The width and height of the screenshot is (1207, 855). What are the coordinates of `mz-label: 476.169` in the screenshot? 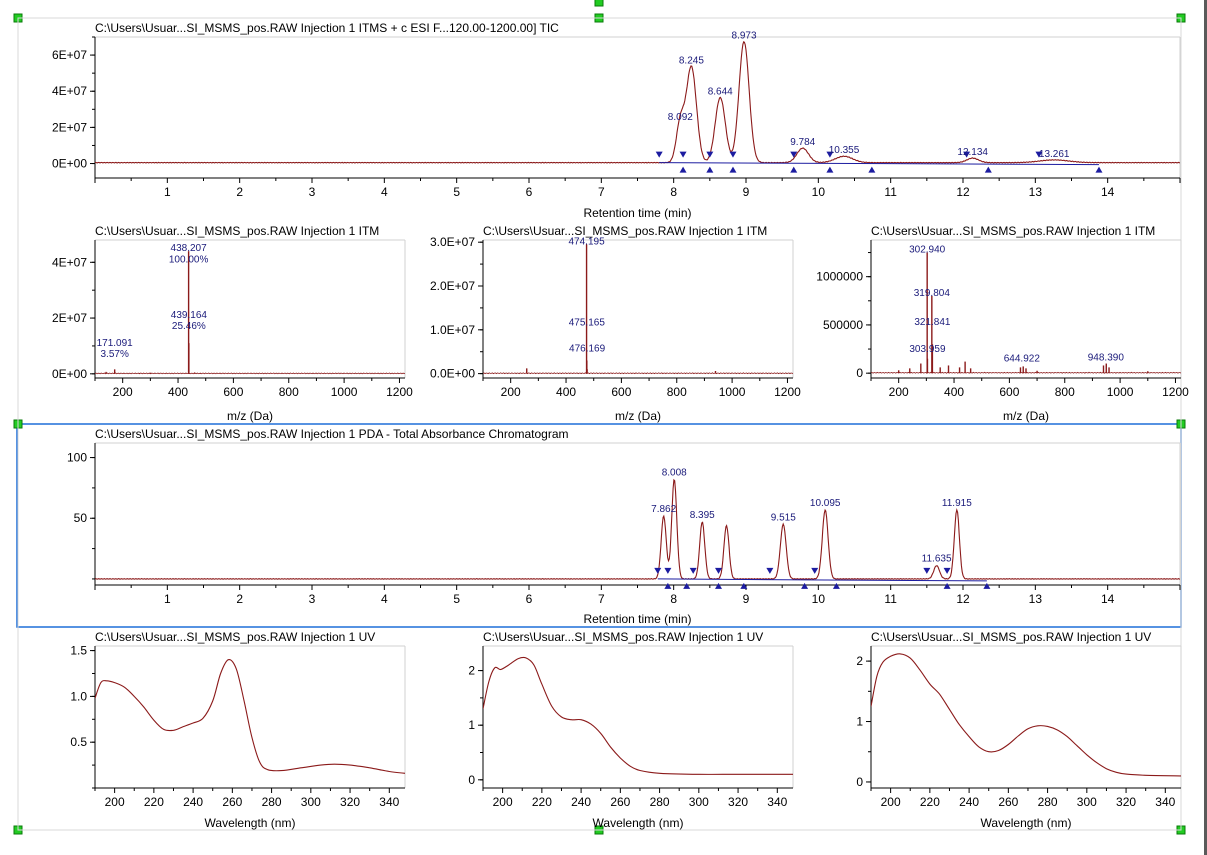 It's located at (587, 349).